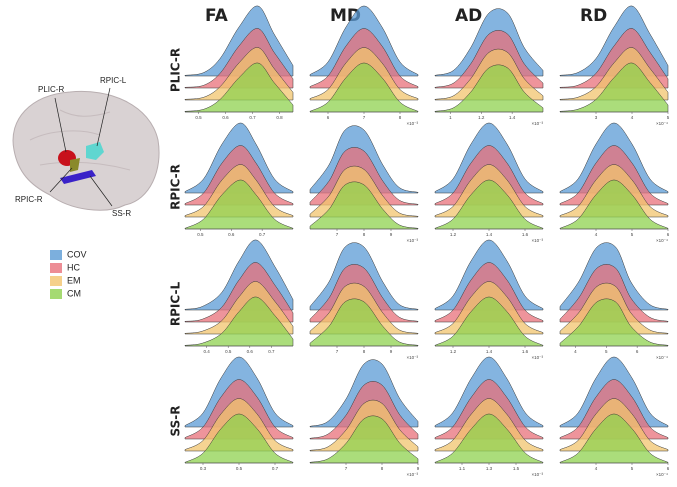 The image size is (677, 487). Describe the element at coordinates (206, 351) in the screenshot. I see `x-tick-label: 0.4` at that location.